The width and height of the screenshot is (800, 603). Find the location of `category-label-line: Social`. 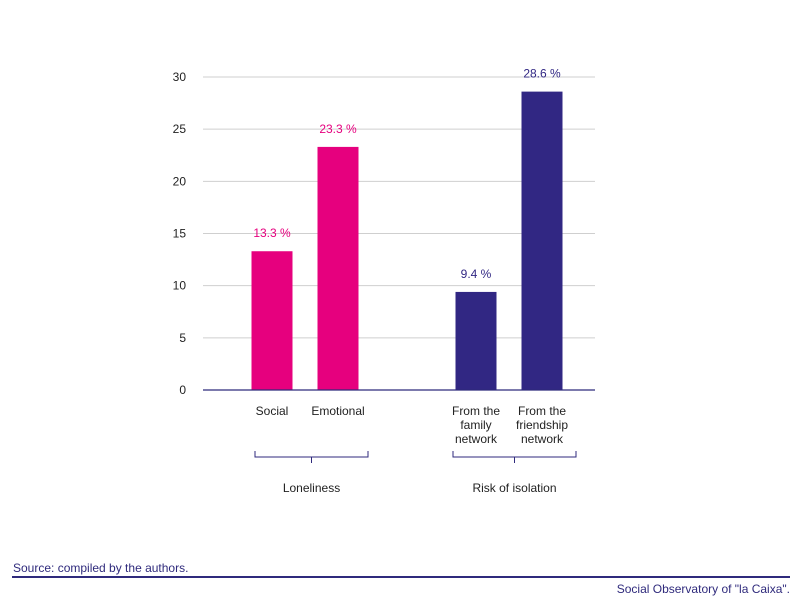

category-label-line: Social is located at coordinates (272, 411).